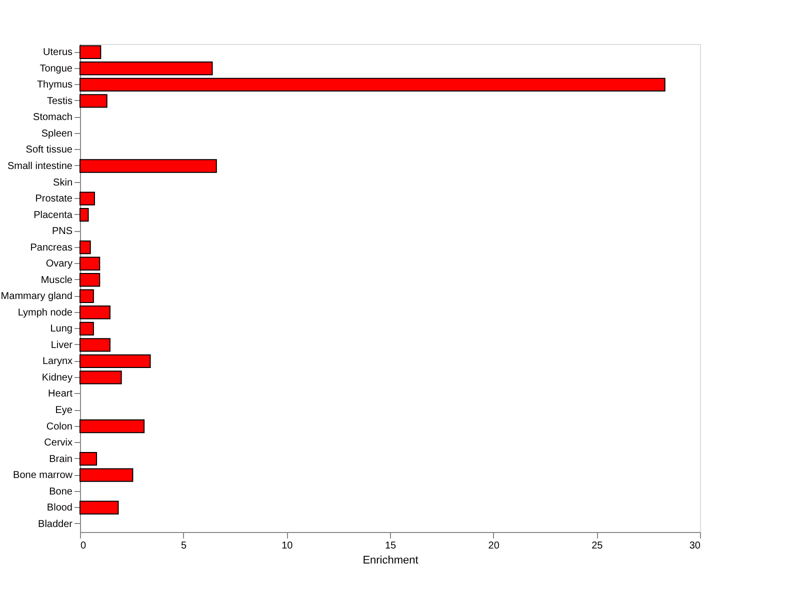 Image resolution: width=800 pixels, height=599 pixels. I want to click on y-tick-label: Larynx, so click(57, 362).